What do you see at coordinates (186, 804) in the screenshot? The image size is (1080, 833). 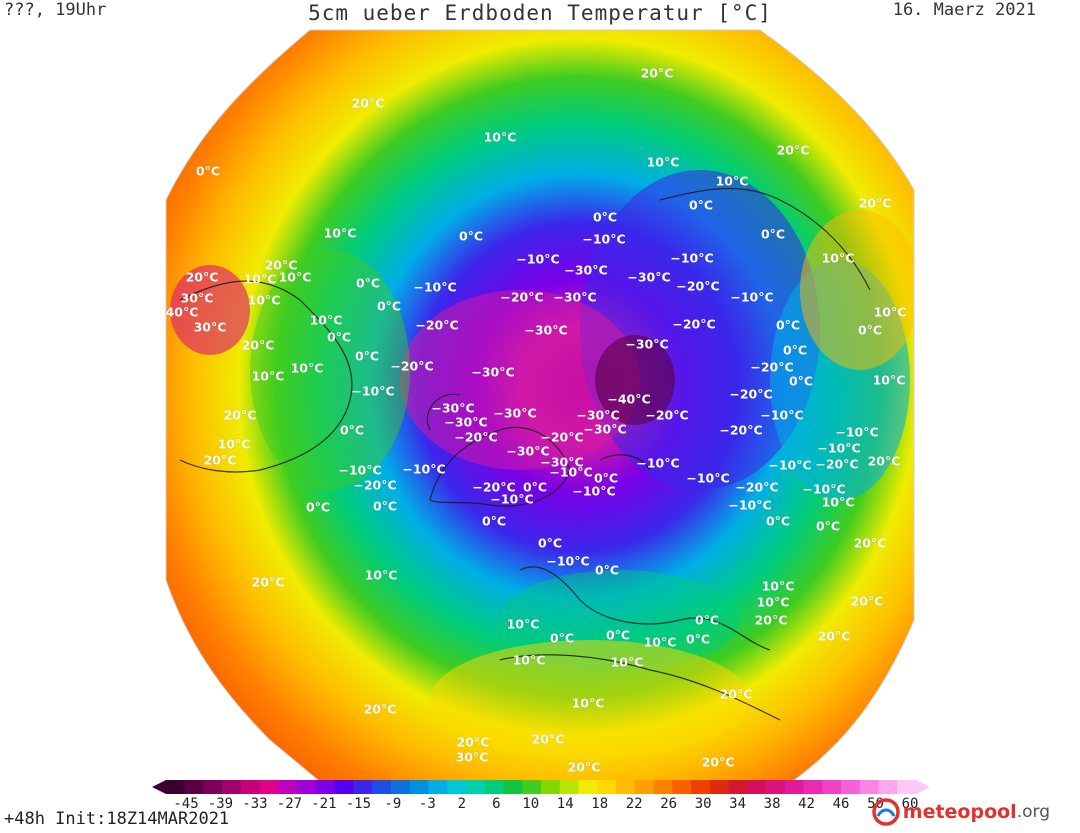 I see `colorbar-tick: -45` at bounding box center [186, 804].